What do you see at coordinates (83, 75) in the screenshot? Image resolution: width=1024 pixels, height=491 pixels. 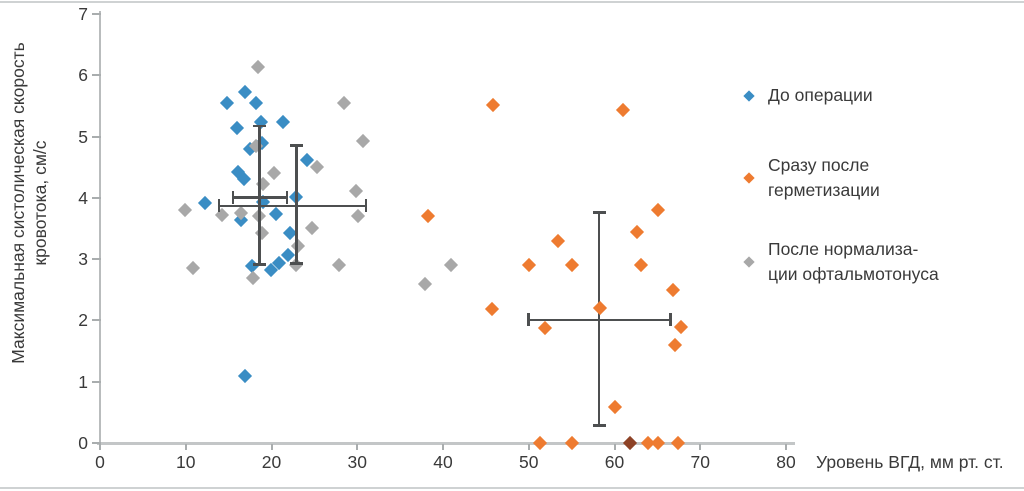 I see `y-tick-label: 6` at bounding box center [83, 75].